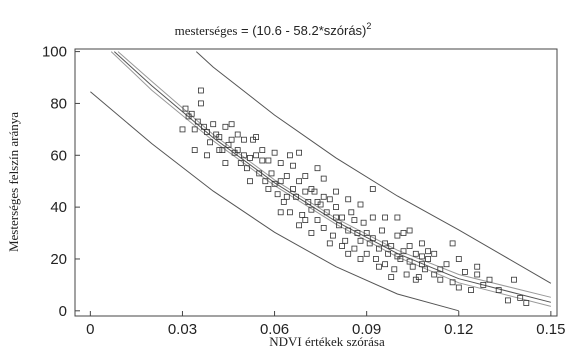 The height and width of the screenshot is (349, 568). What do you see at coordinates (63, 311) in the screenshot?
I see `y-tick-label: 0` at bounding box center [63, 311].